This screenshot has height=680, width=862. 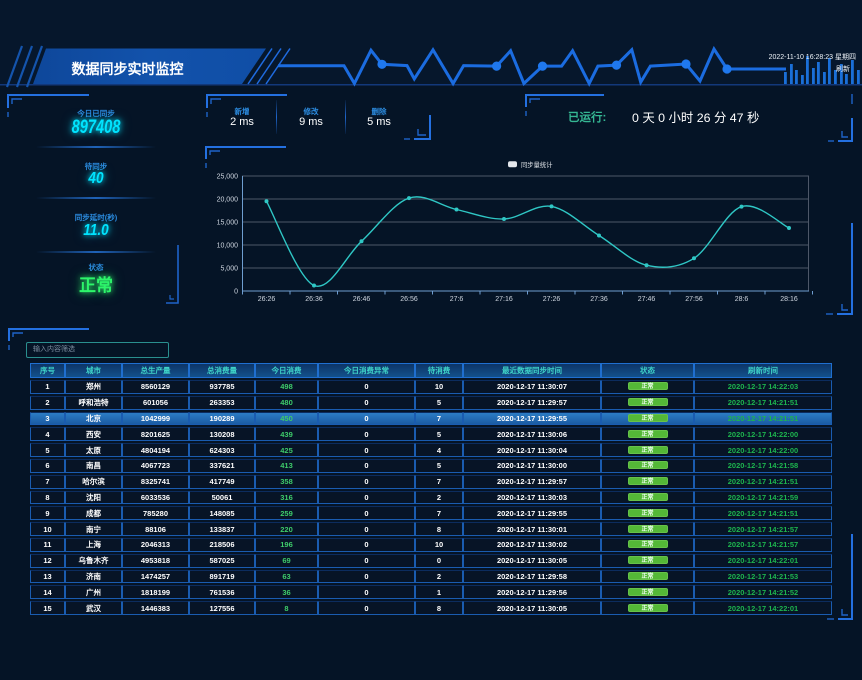 What do you see at coordinates (504, 299) in the screenshot?
I see `svg-text: 27:16` at bounding box center [504, 299].